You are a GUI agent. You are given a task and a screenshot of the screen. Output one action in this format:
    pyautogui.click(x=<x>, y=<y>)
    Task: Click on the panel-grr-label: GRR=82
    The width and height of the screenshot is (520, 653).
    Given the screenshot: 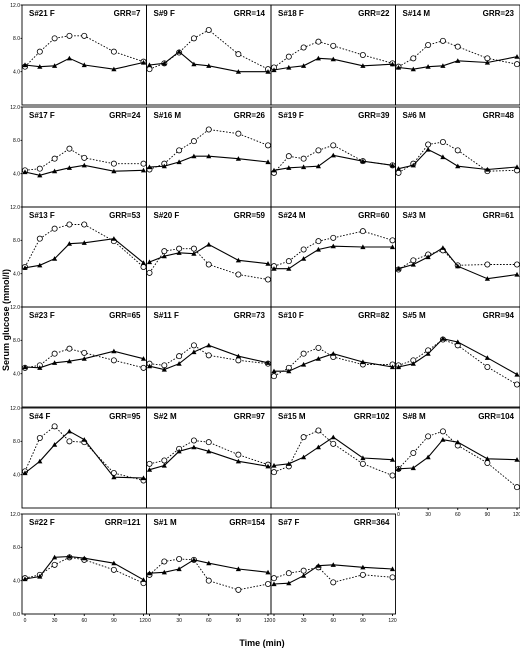 What is the action you would take?
    pyautogui.click(x=374, y=315)
    